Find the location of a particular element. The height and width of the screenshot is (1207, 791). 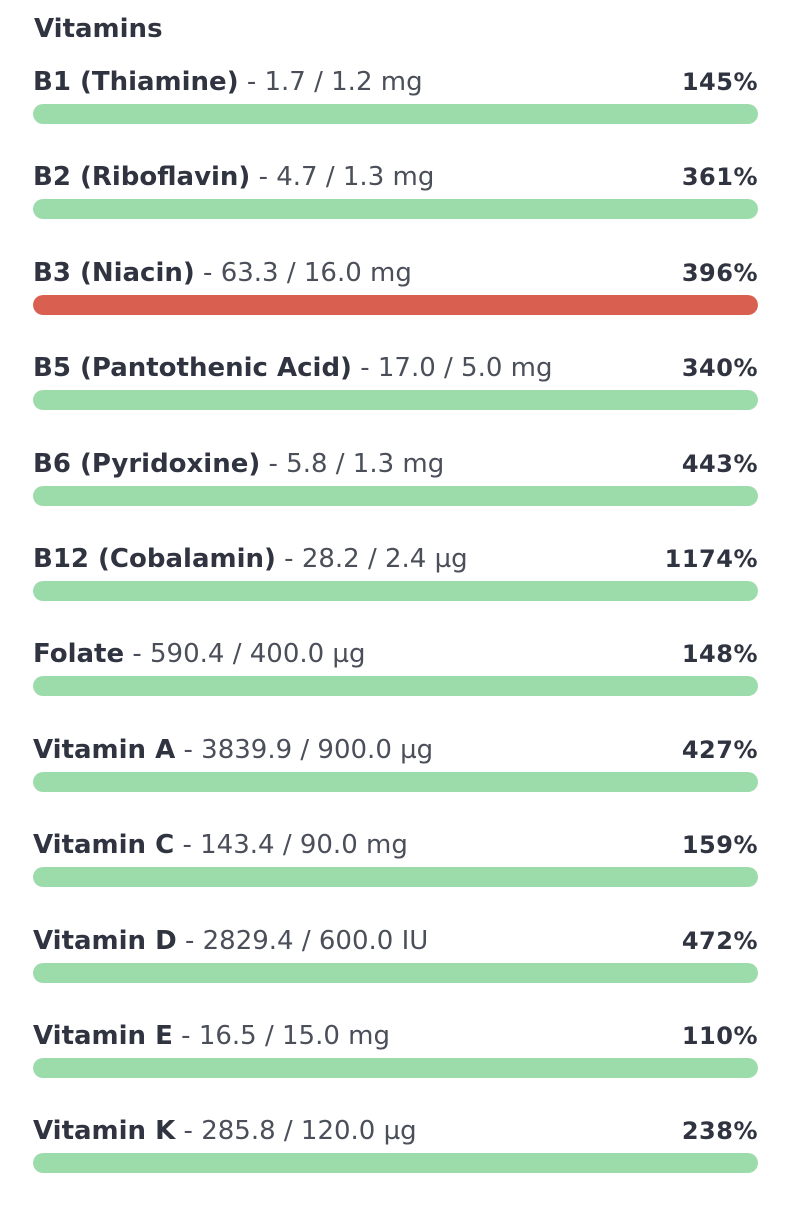

nutrient-label: B6 (Pyridoxine) - 5.8 / 1.3 mg is located at coordinates (238, 464).